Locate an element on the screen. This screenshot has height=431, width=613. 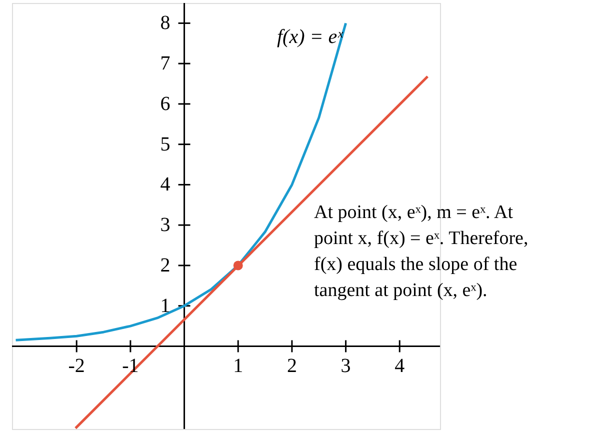
y-tick-label: 2 is located at coordinates (165, 265).